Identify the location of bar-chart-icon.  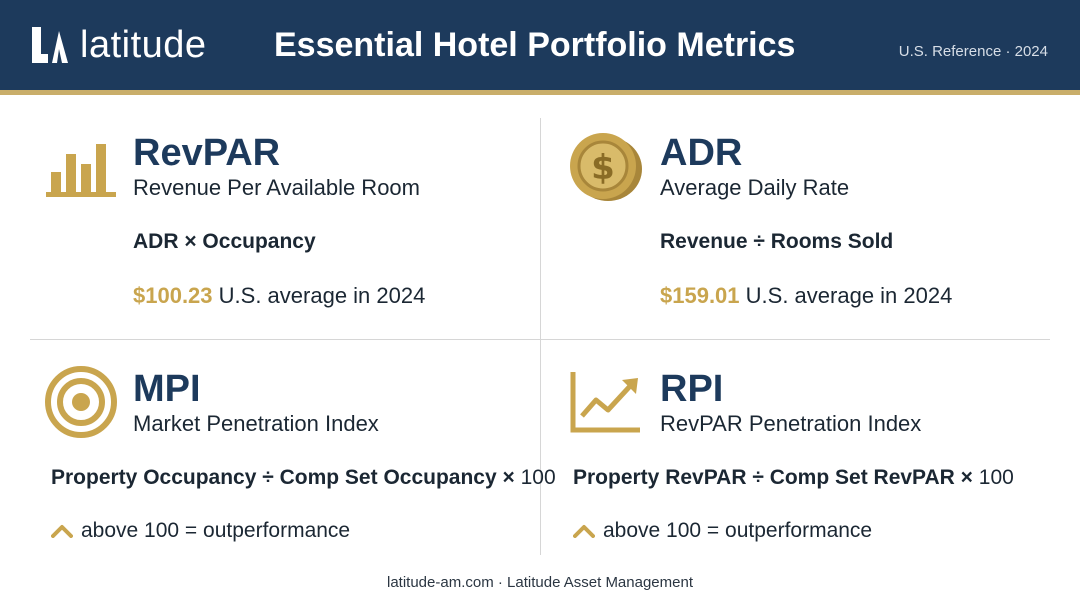
(81, 170).